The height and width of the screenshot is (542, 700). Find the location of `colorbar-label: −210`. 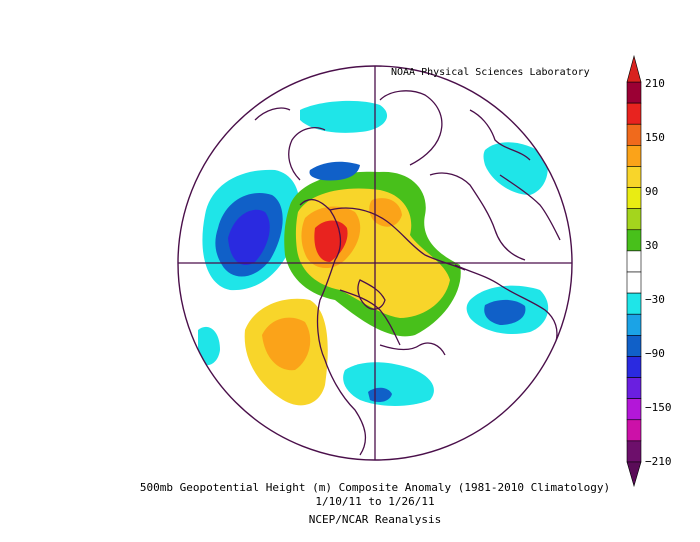

colorbar-label: −210 is located at coordinates (658, 461).